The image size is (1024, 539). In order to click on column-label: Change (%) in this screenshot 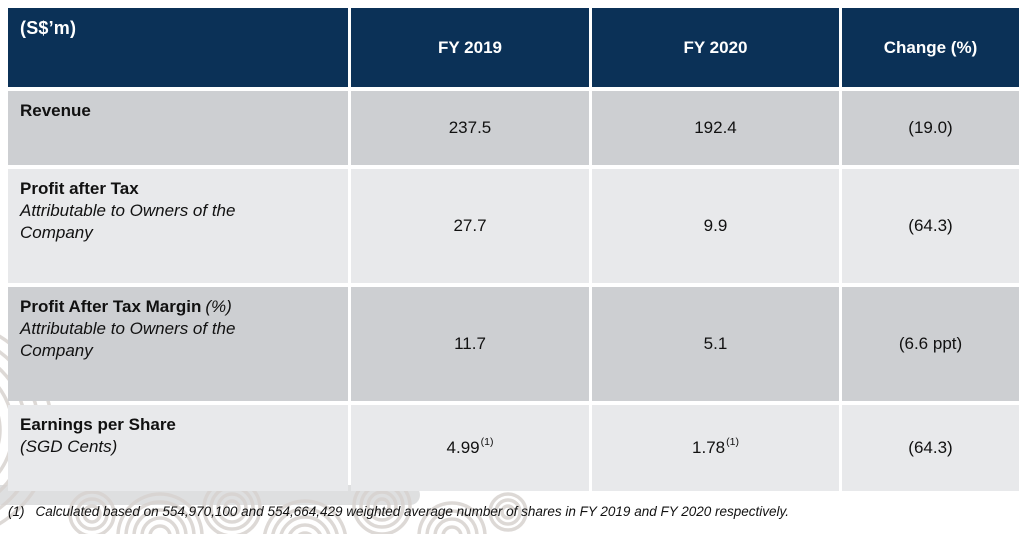, I will do `click(930, 47)`.